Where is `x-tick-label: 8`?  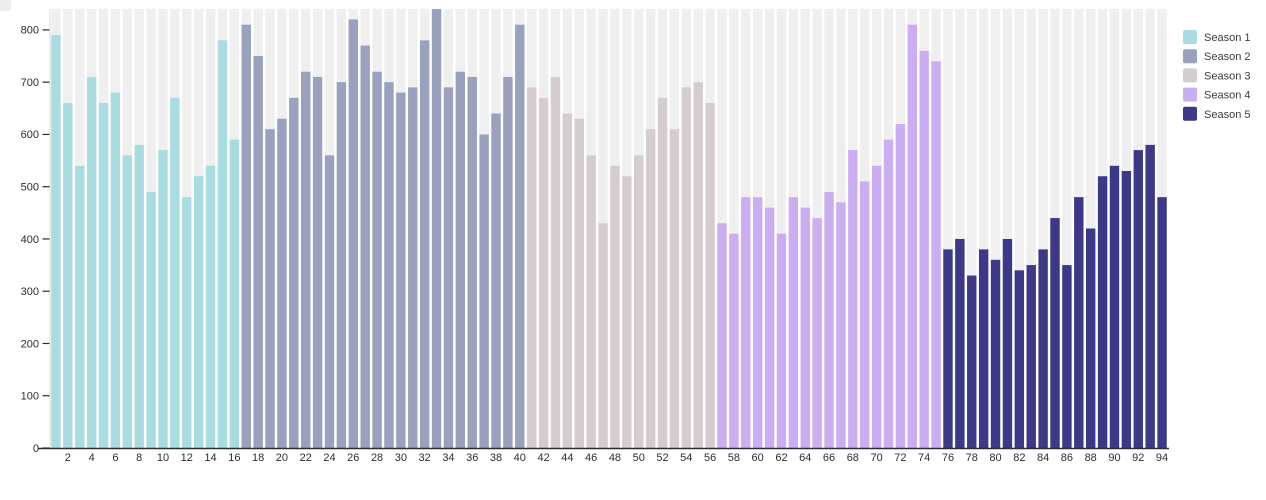 x-tick-label: 8 is located at coordinates (139, 458).